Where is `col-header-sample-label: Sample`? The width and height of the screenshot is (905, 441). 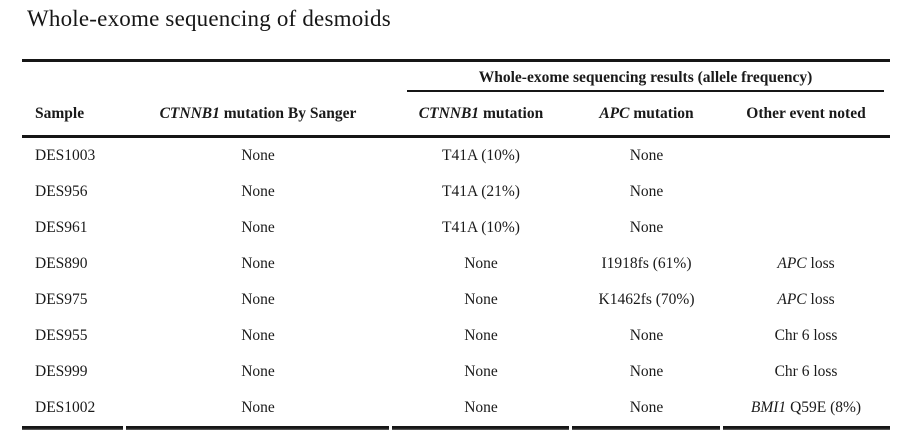
col-header-sample-label: Sample is located at coordinates (60, 113).